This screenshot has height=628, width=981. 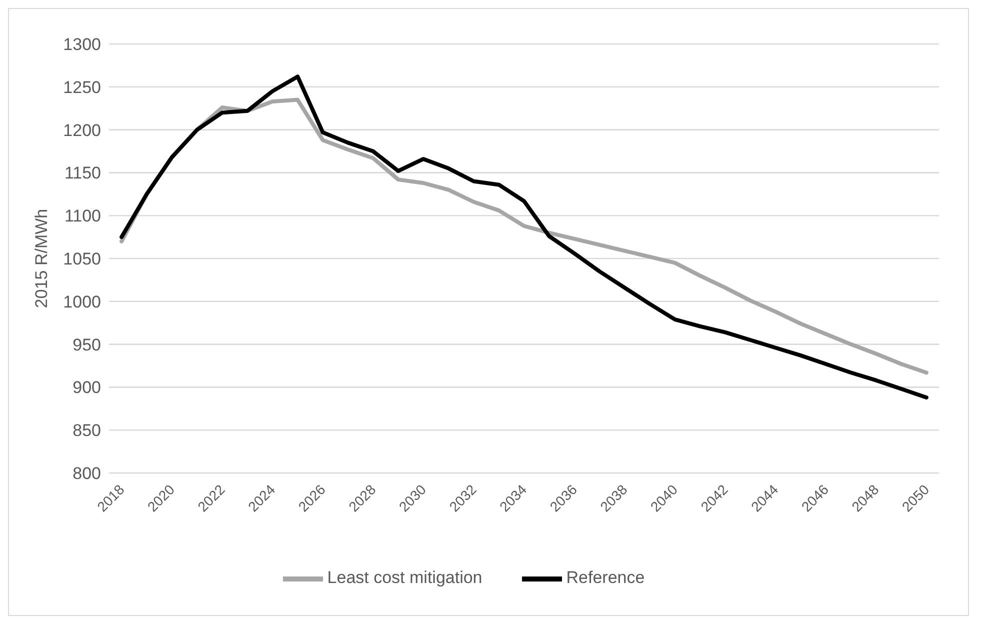 What do you see at coordinates (86, 474) in the screenshot?
I see `y-tick-label: 800` at bounding box center [86, 474].